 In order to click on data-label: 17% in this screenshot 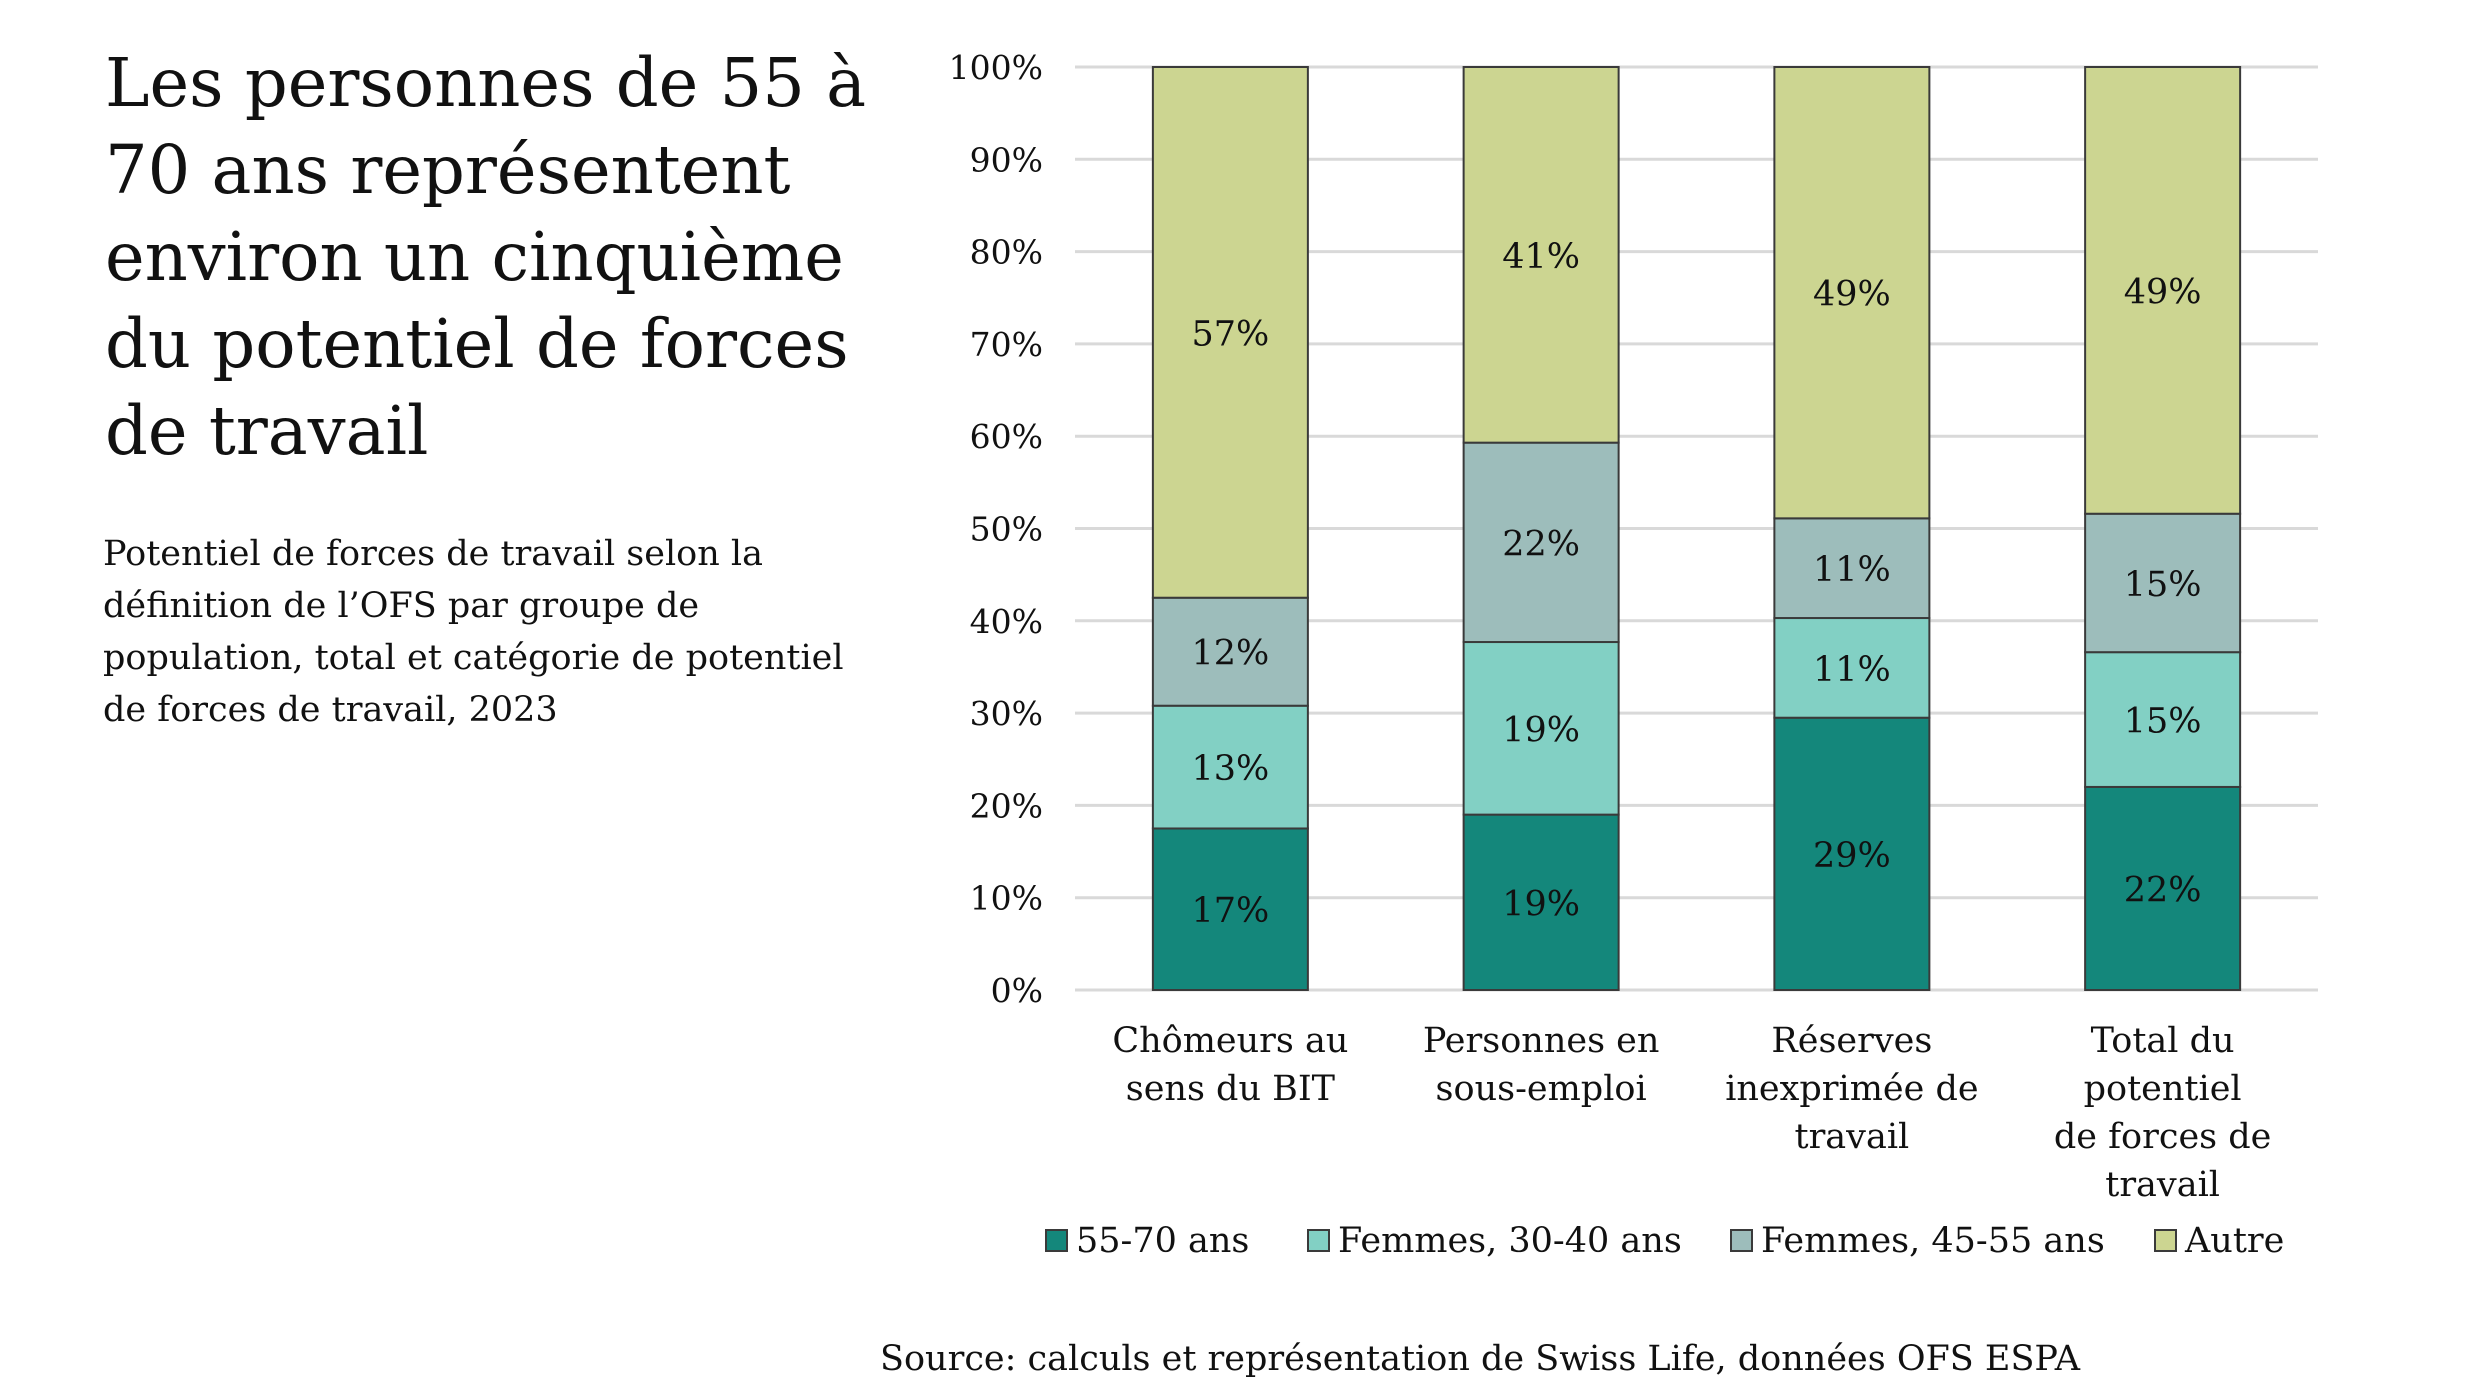, I will do `click(1230, 911)`.